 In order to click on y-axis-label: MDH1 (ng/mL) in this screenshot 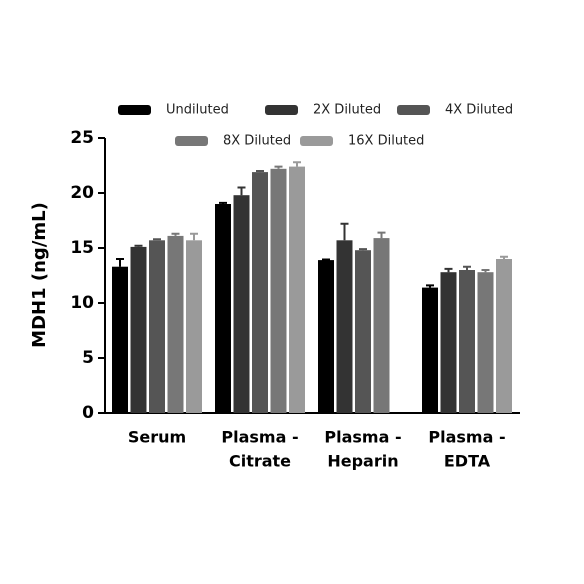, I will do `click(39, 275)`.